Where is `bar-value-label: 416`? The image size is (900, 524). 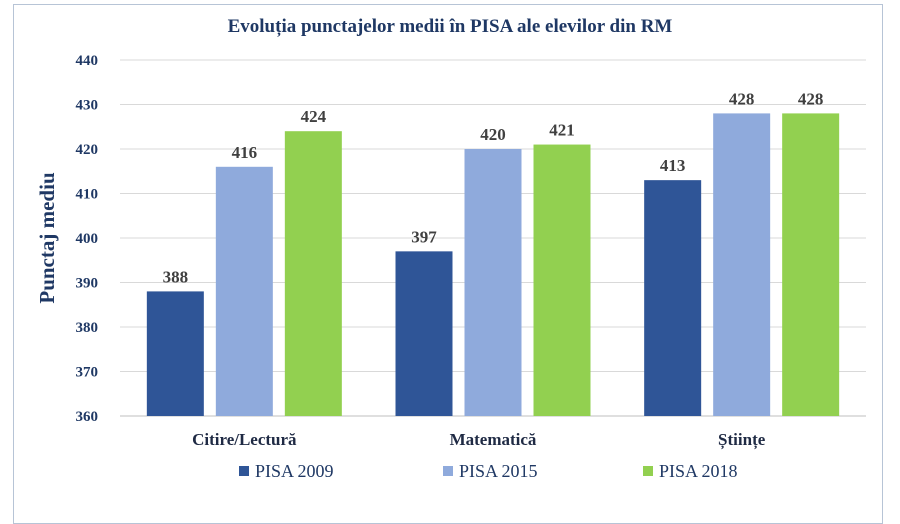 bar-value-label: 416 is located at coordinates (245, 152).